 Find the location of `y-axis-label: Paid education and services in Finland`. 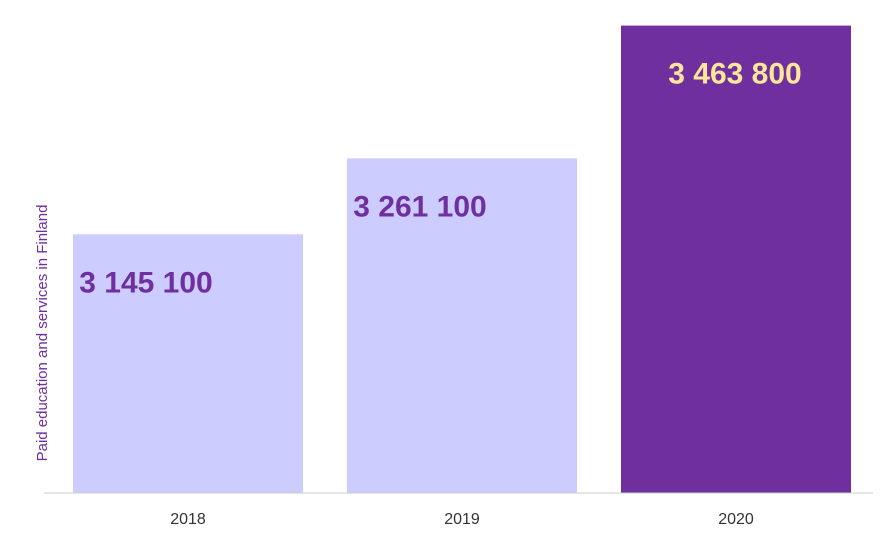

y-axis-label: Paid education and services in Finland is located at coordinates (42, 333).